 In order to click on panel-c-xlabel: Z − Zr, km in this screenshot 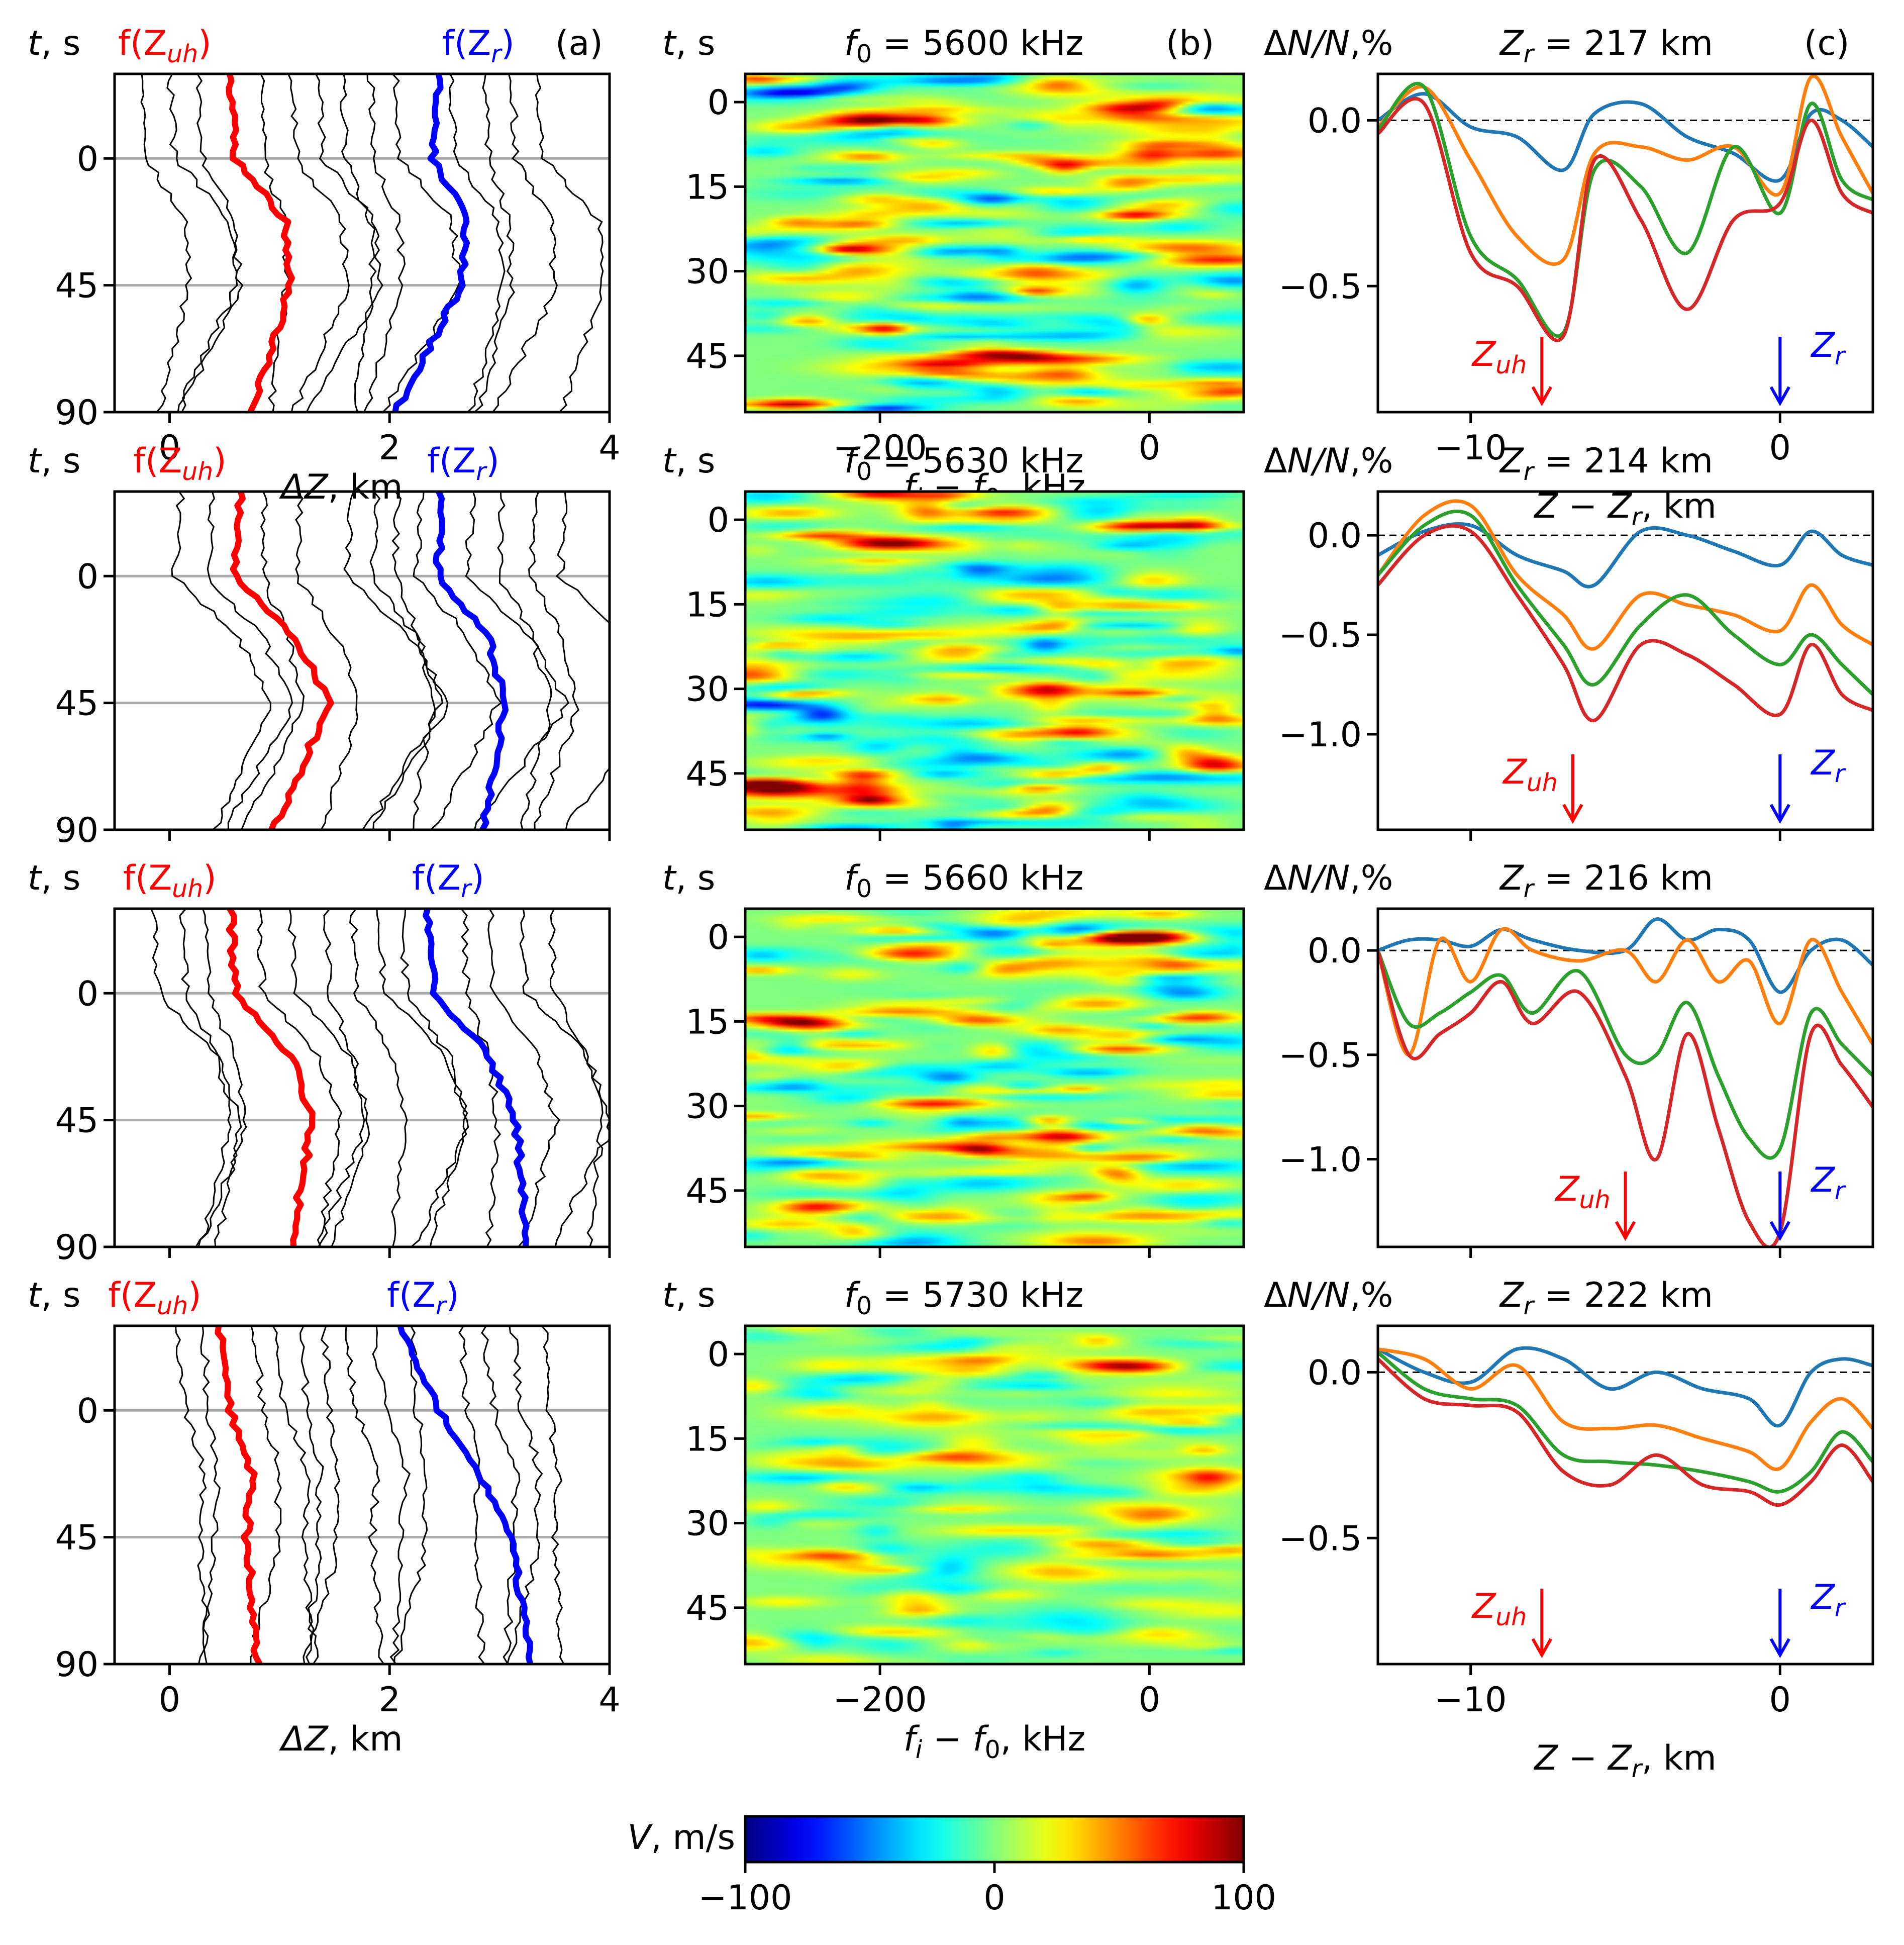, I will do `click(1625, 1760)`.